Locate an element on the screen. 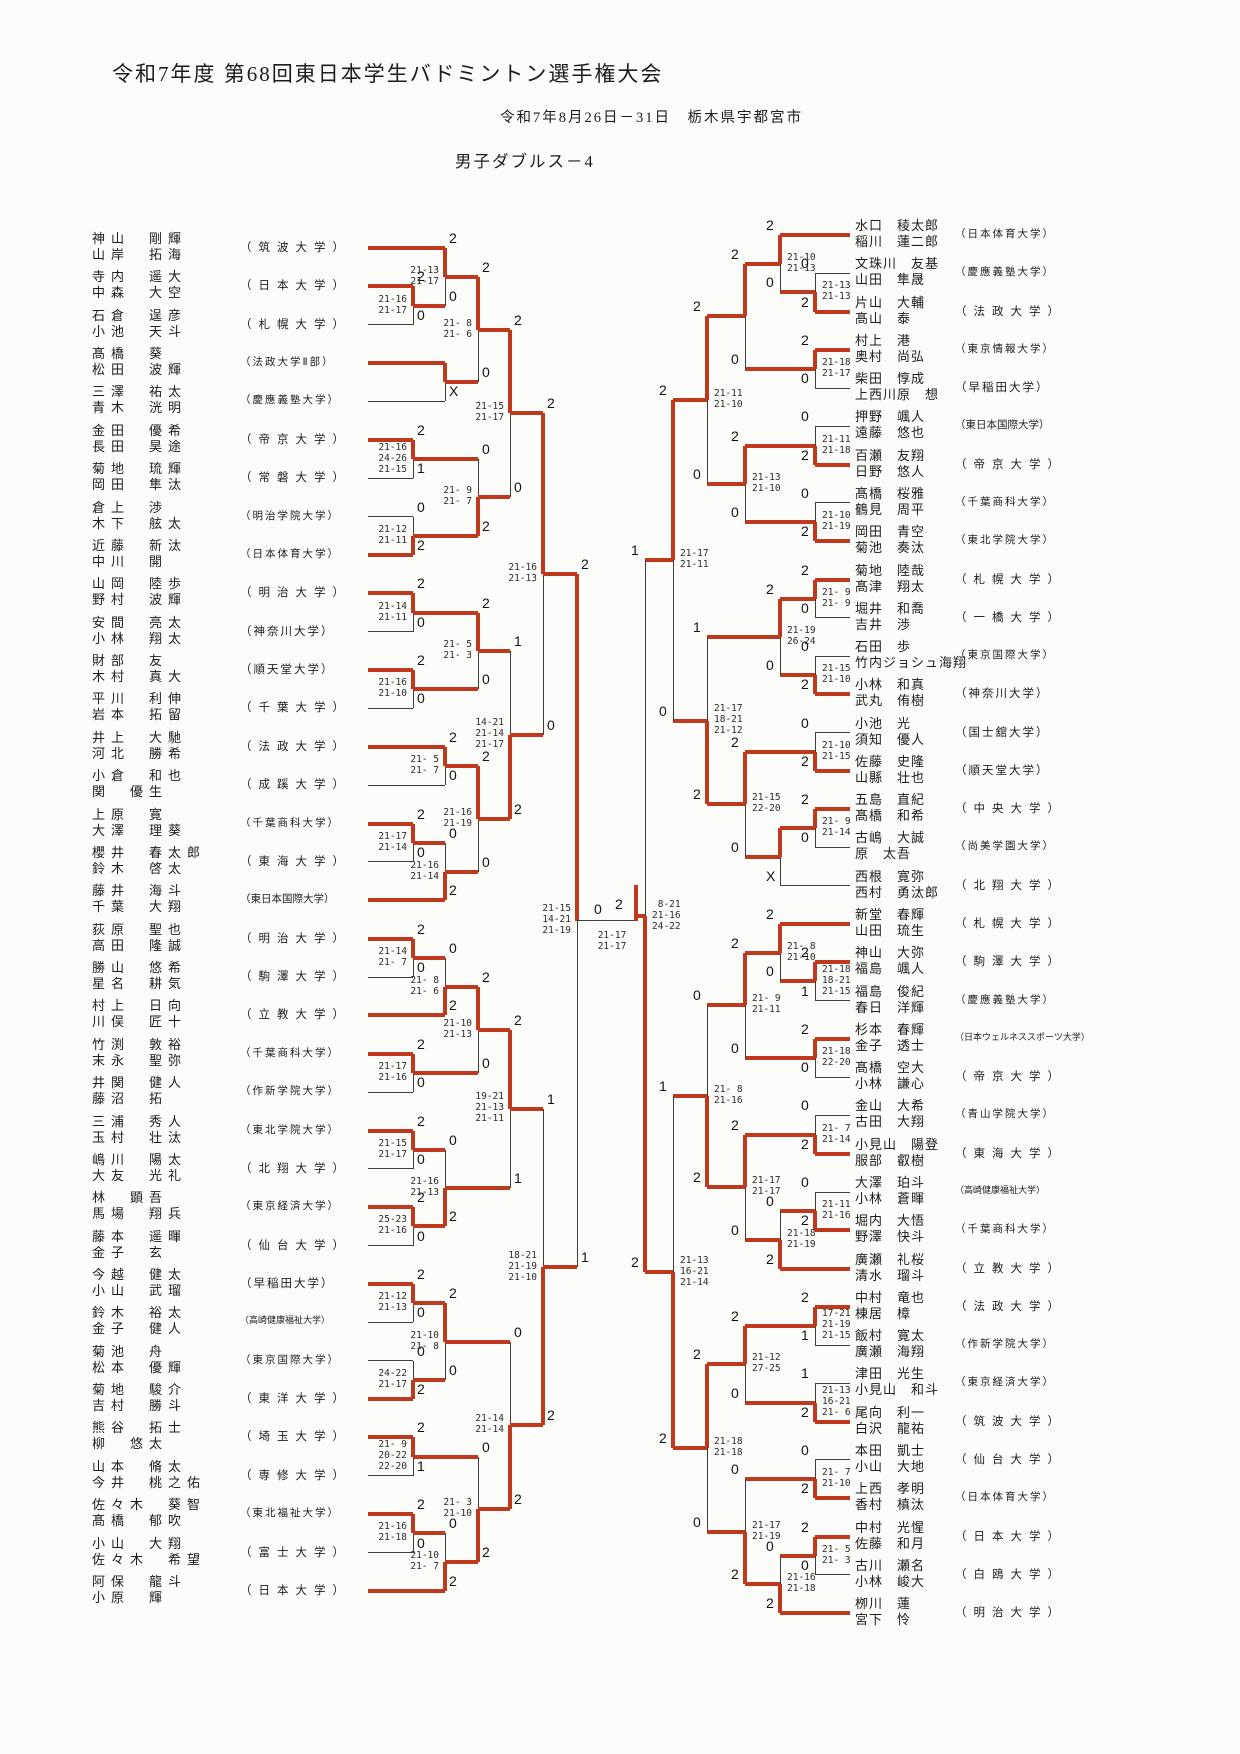 This screenshot has width=1240, height=1754. team-entry: 堀内 大悟 野澤 快斗 （千葉商科大学） is located at coordinates (954, 1230).